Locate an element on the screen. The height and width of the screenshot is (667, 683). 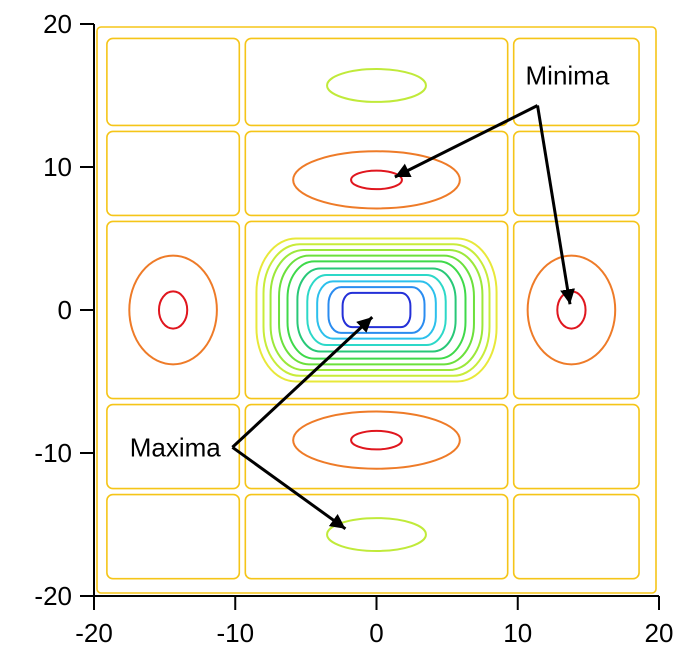
y-tick-label: -10 is located at coordinates (53, 453).